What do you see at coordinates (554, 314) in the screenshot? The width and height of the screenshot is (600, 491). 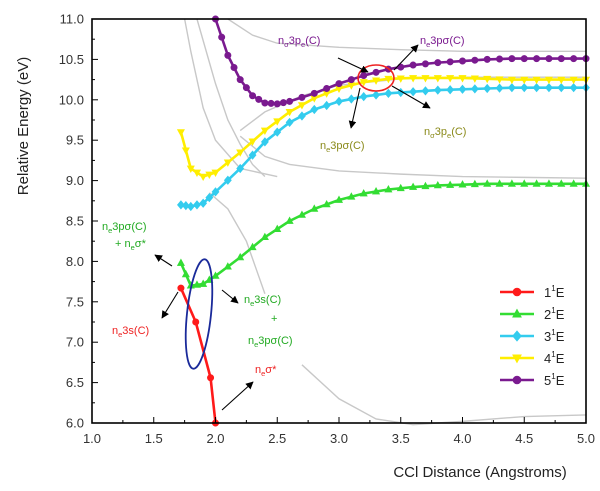 I see `legend-label: 21E` at bounding box center [554, 314].